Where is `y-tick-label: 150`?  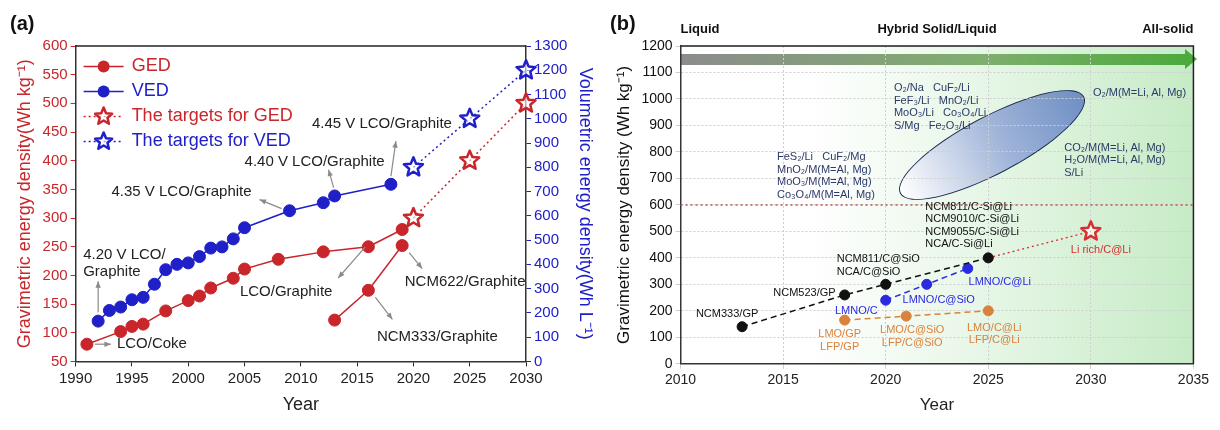 y-tick-label: 150 is located at coordinates (55, 303).